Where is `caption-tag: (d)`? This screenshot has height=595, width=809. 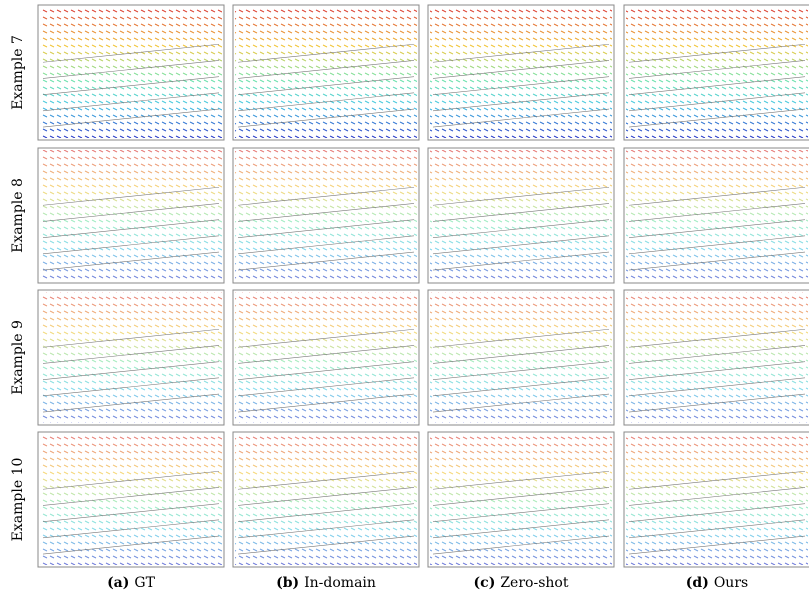 caption-tag: (d) is located at coordinates (697, 583).